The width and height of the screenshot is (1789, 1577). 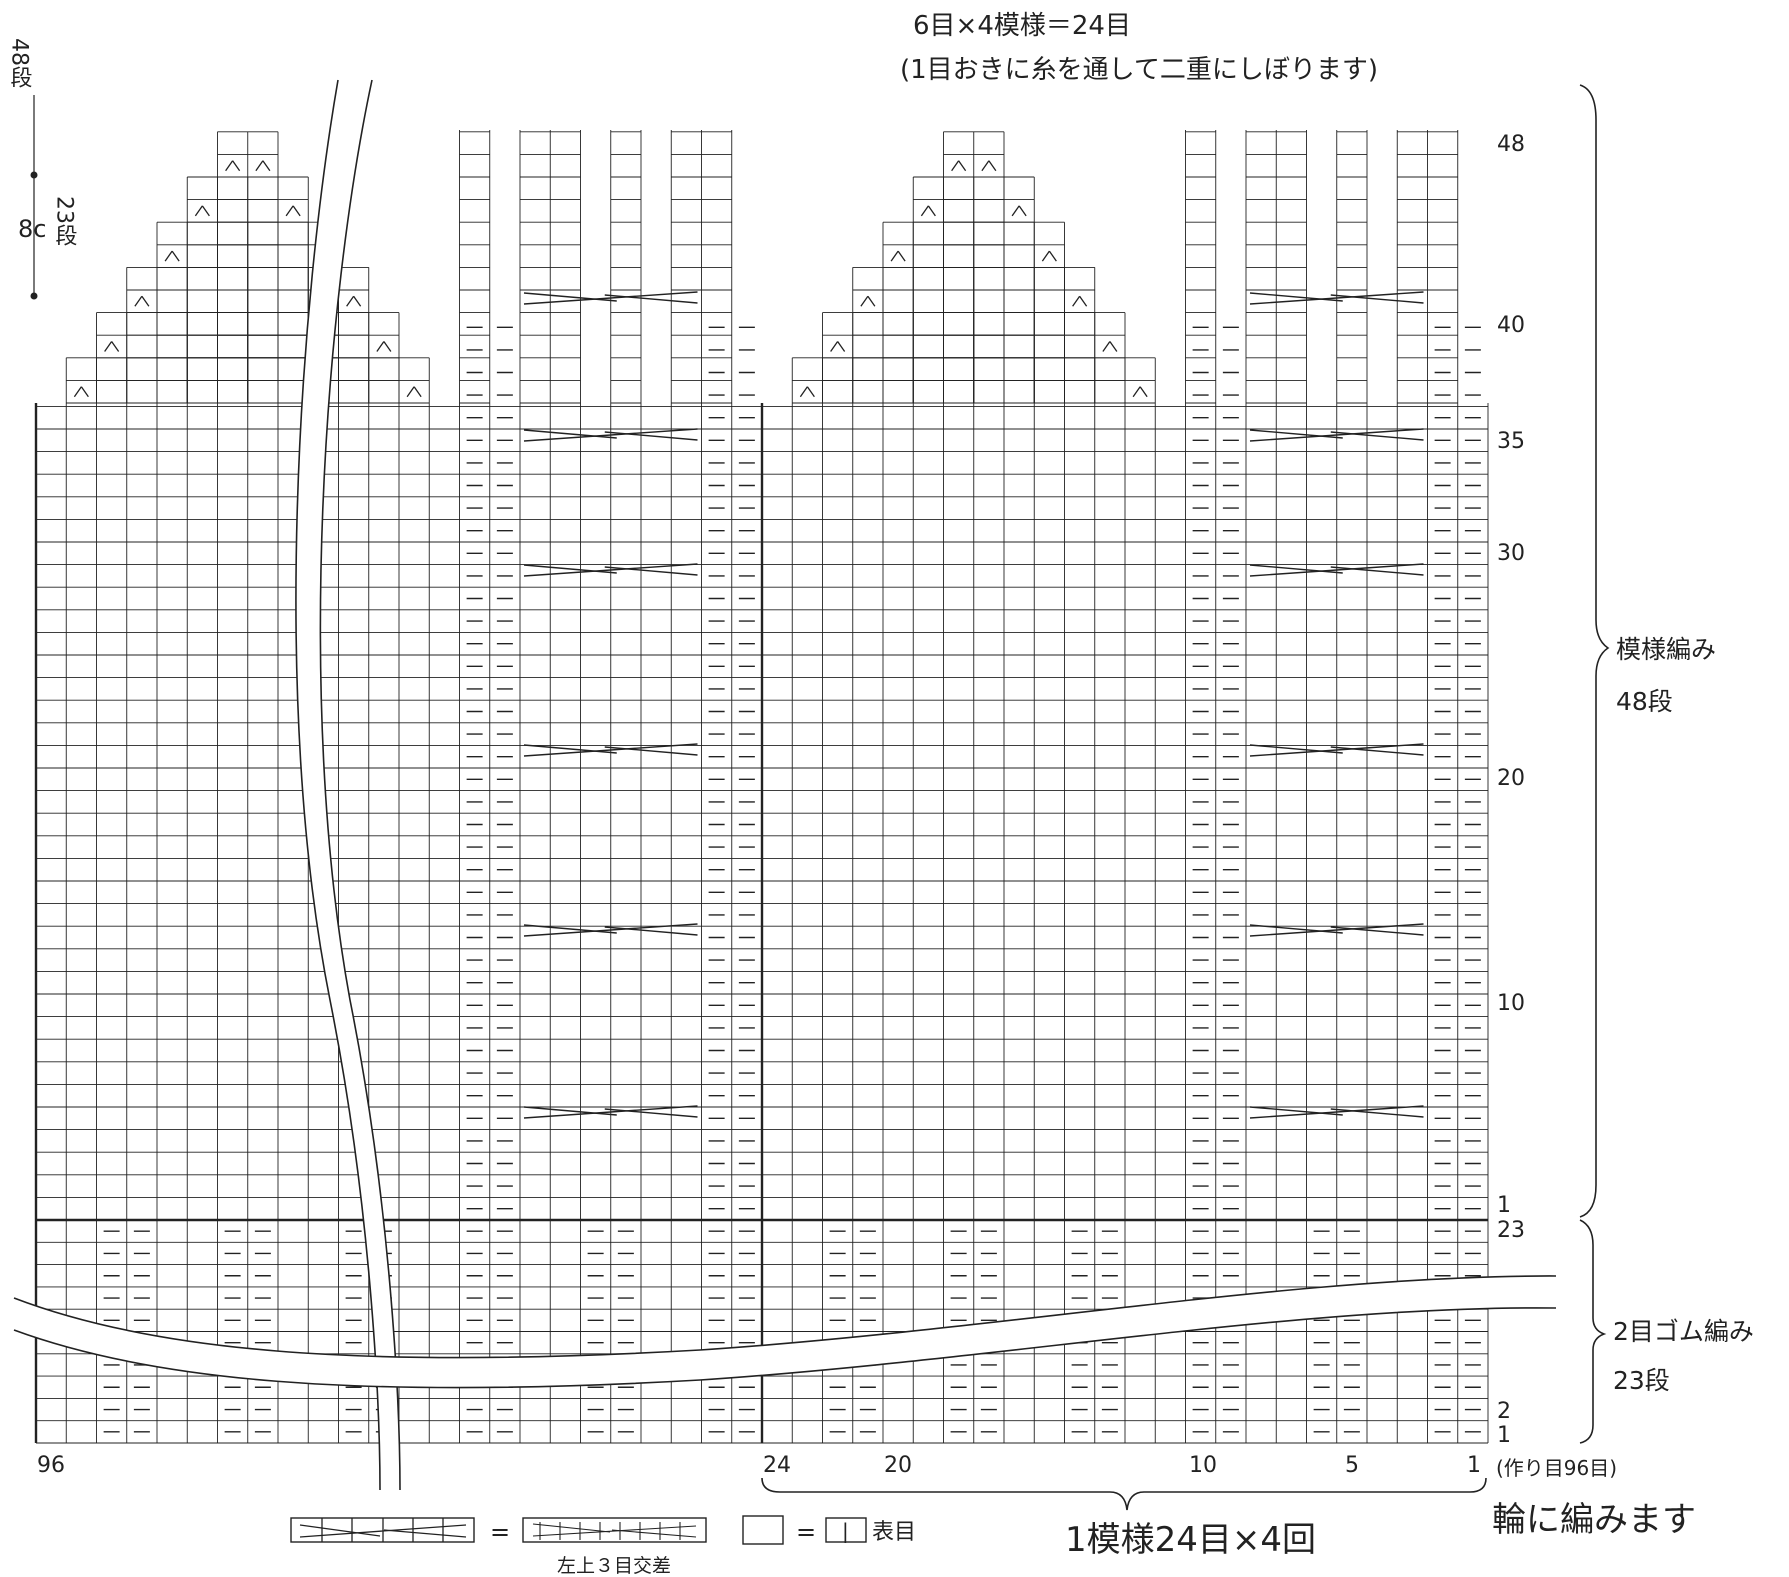 What do you see at coordinates (894, 1532) in the screenshot?
I see `legend-knit-name: 表目` at bounding box center [894, 1532].